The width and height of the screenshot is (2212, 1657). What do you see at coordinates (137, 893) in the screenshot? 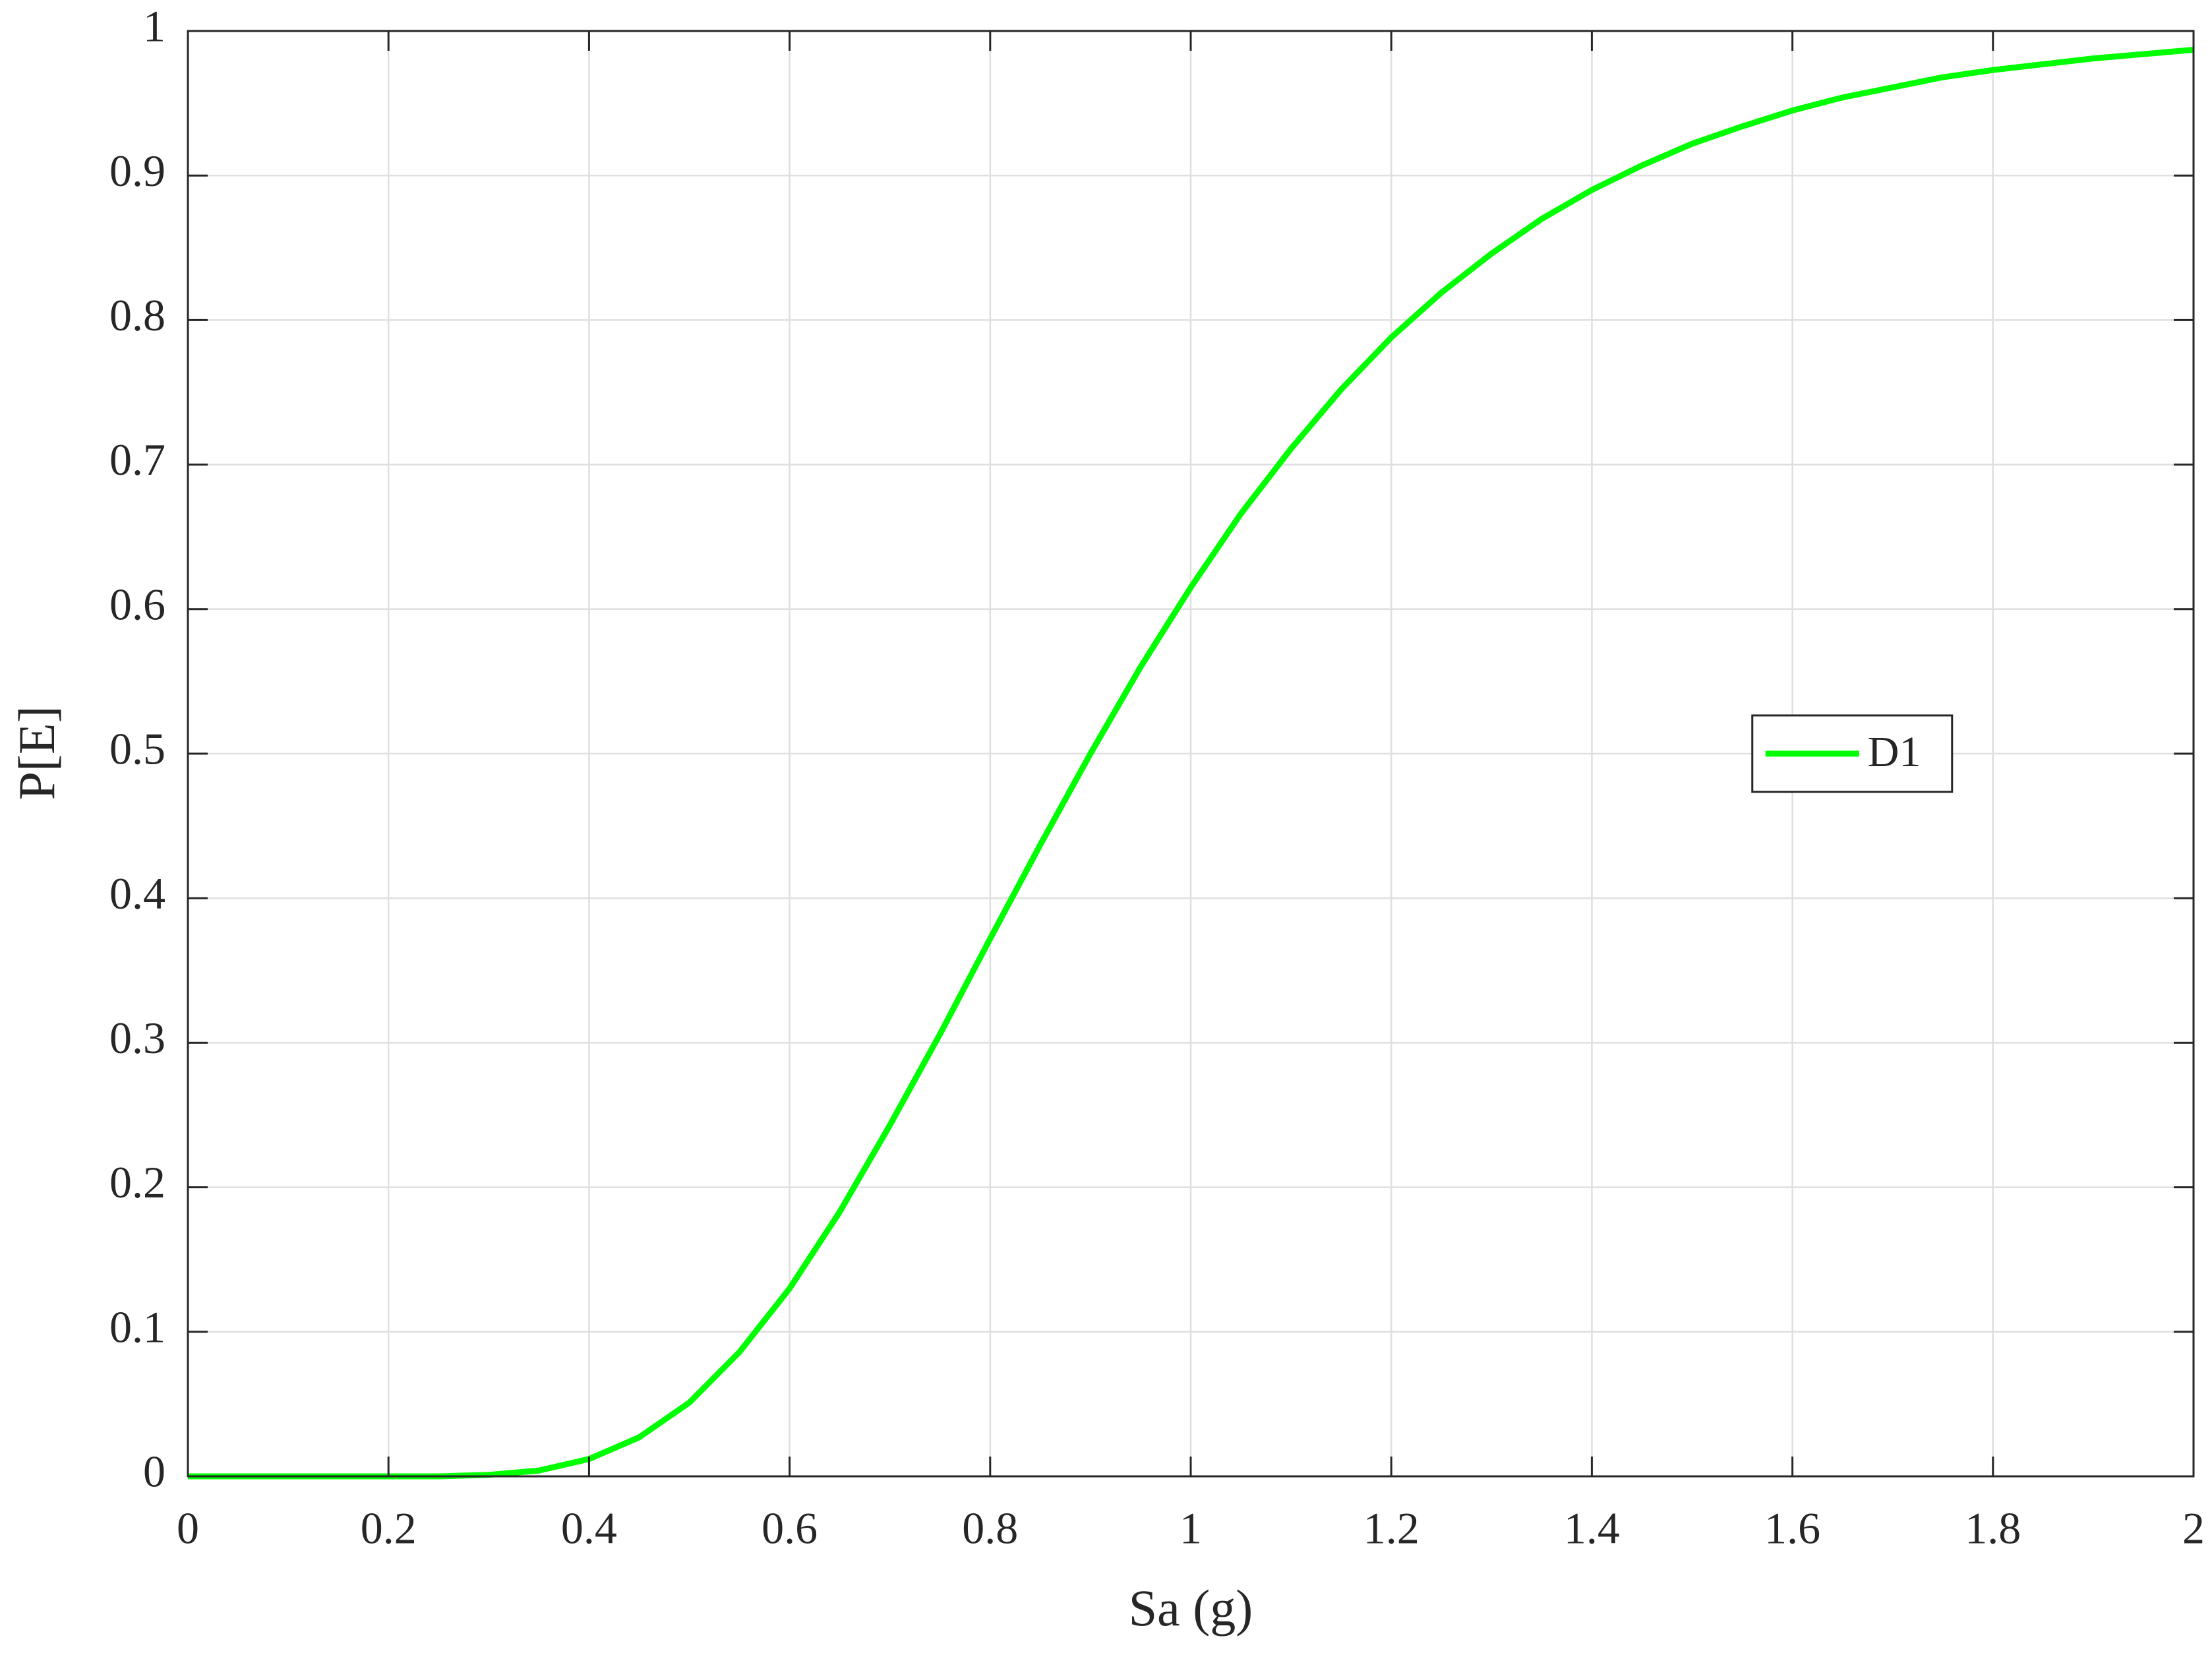
I see `y-tick-label: 0.4` at bounding box center [137, 893].